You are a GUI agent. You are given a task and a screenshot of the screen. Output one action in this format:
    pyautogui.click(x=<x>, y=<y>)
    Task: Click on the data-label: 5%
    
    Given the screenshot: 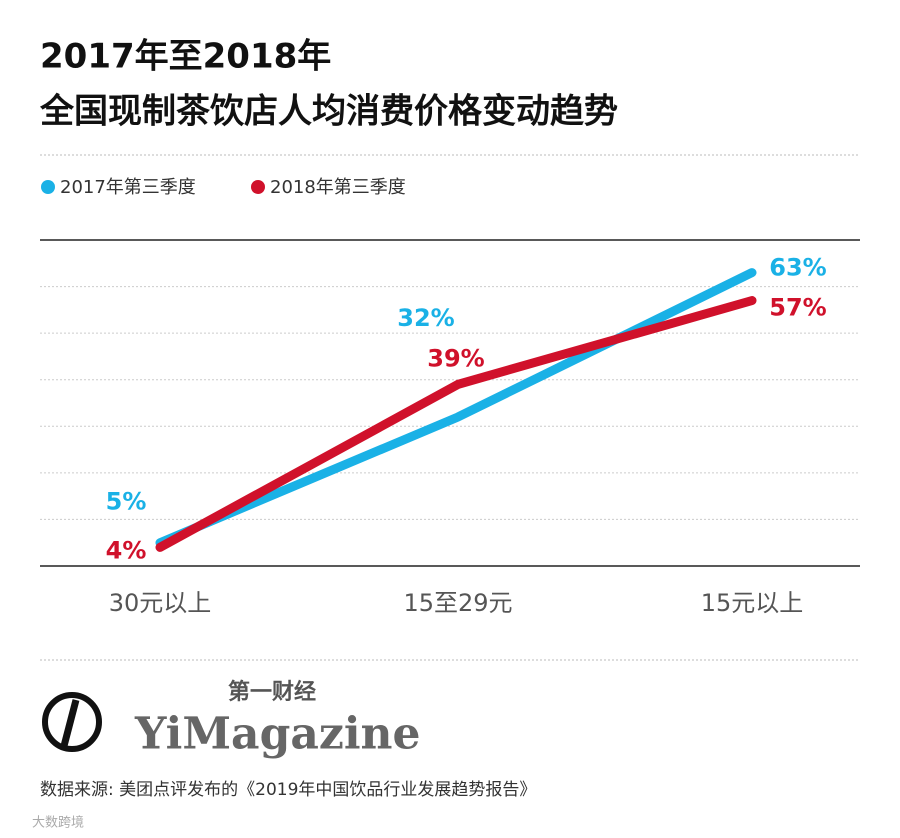 What is the action you would take?
    pyautogui.click(x=126, y=502)
    